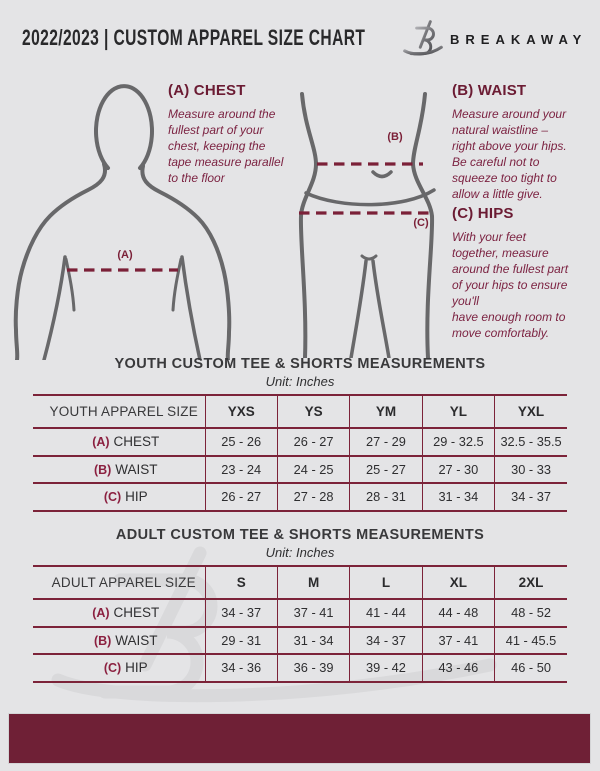 The width and height of the screenshot is (600, 771). I want to click on size-header-cell: L, so click(386, 582).